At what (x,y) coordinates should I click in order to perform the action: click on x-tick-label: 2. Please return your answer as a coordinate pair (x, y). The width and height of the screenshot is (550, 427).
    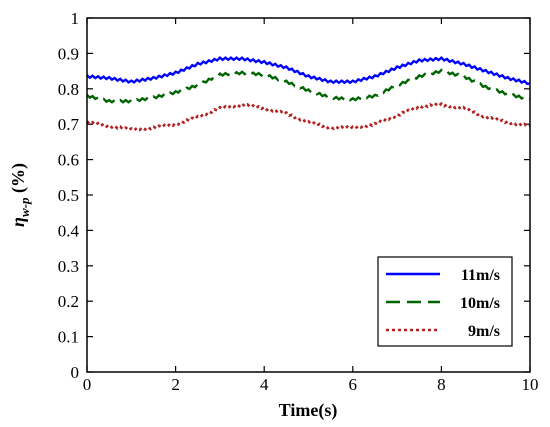
    Looking at the image, I should click on (175, 384).